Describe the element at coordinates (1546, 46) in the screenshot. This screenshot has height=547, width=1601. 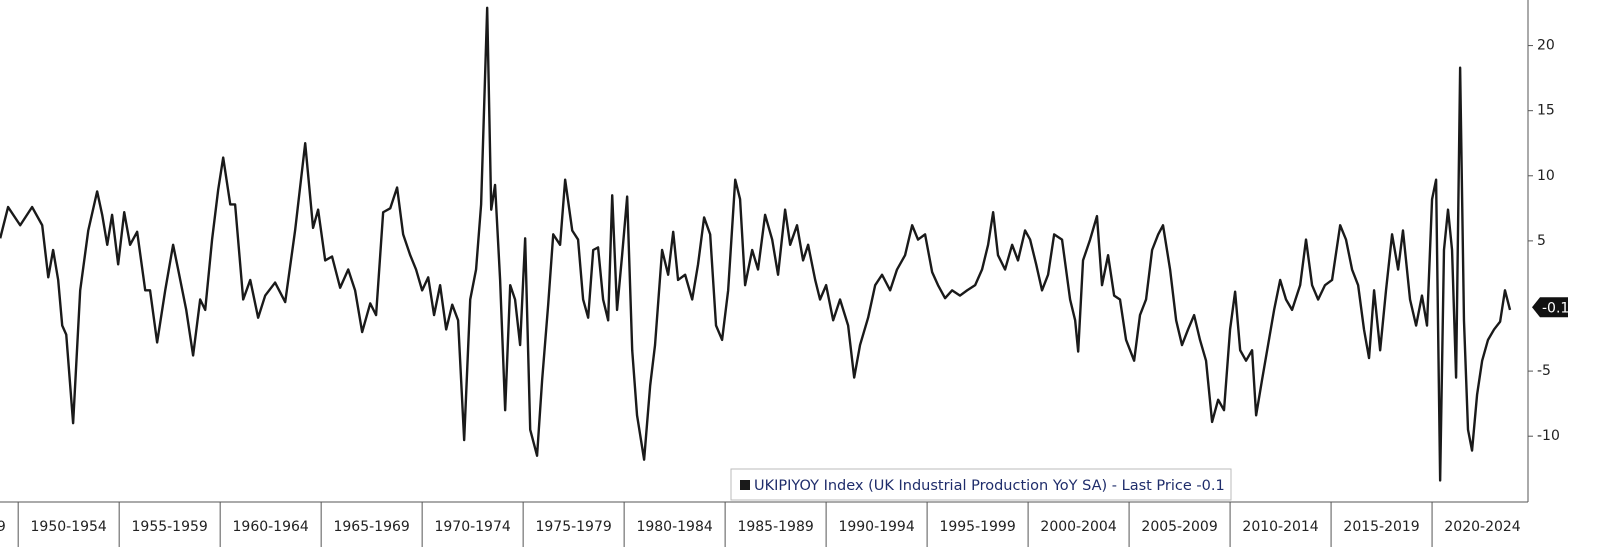
I see `y-tick-label: 20` at that location.